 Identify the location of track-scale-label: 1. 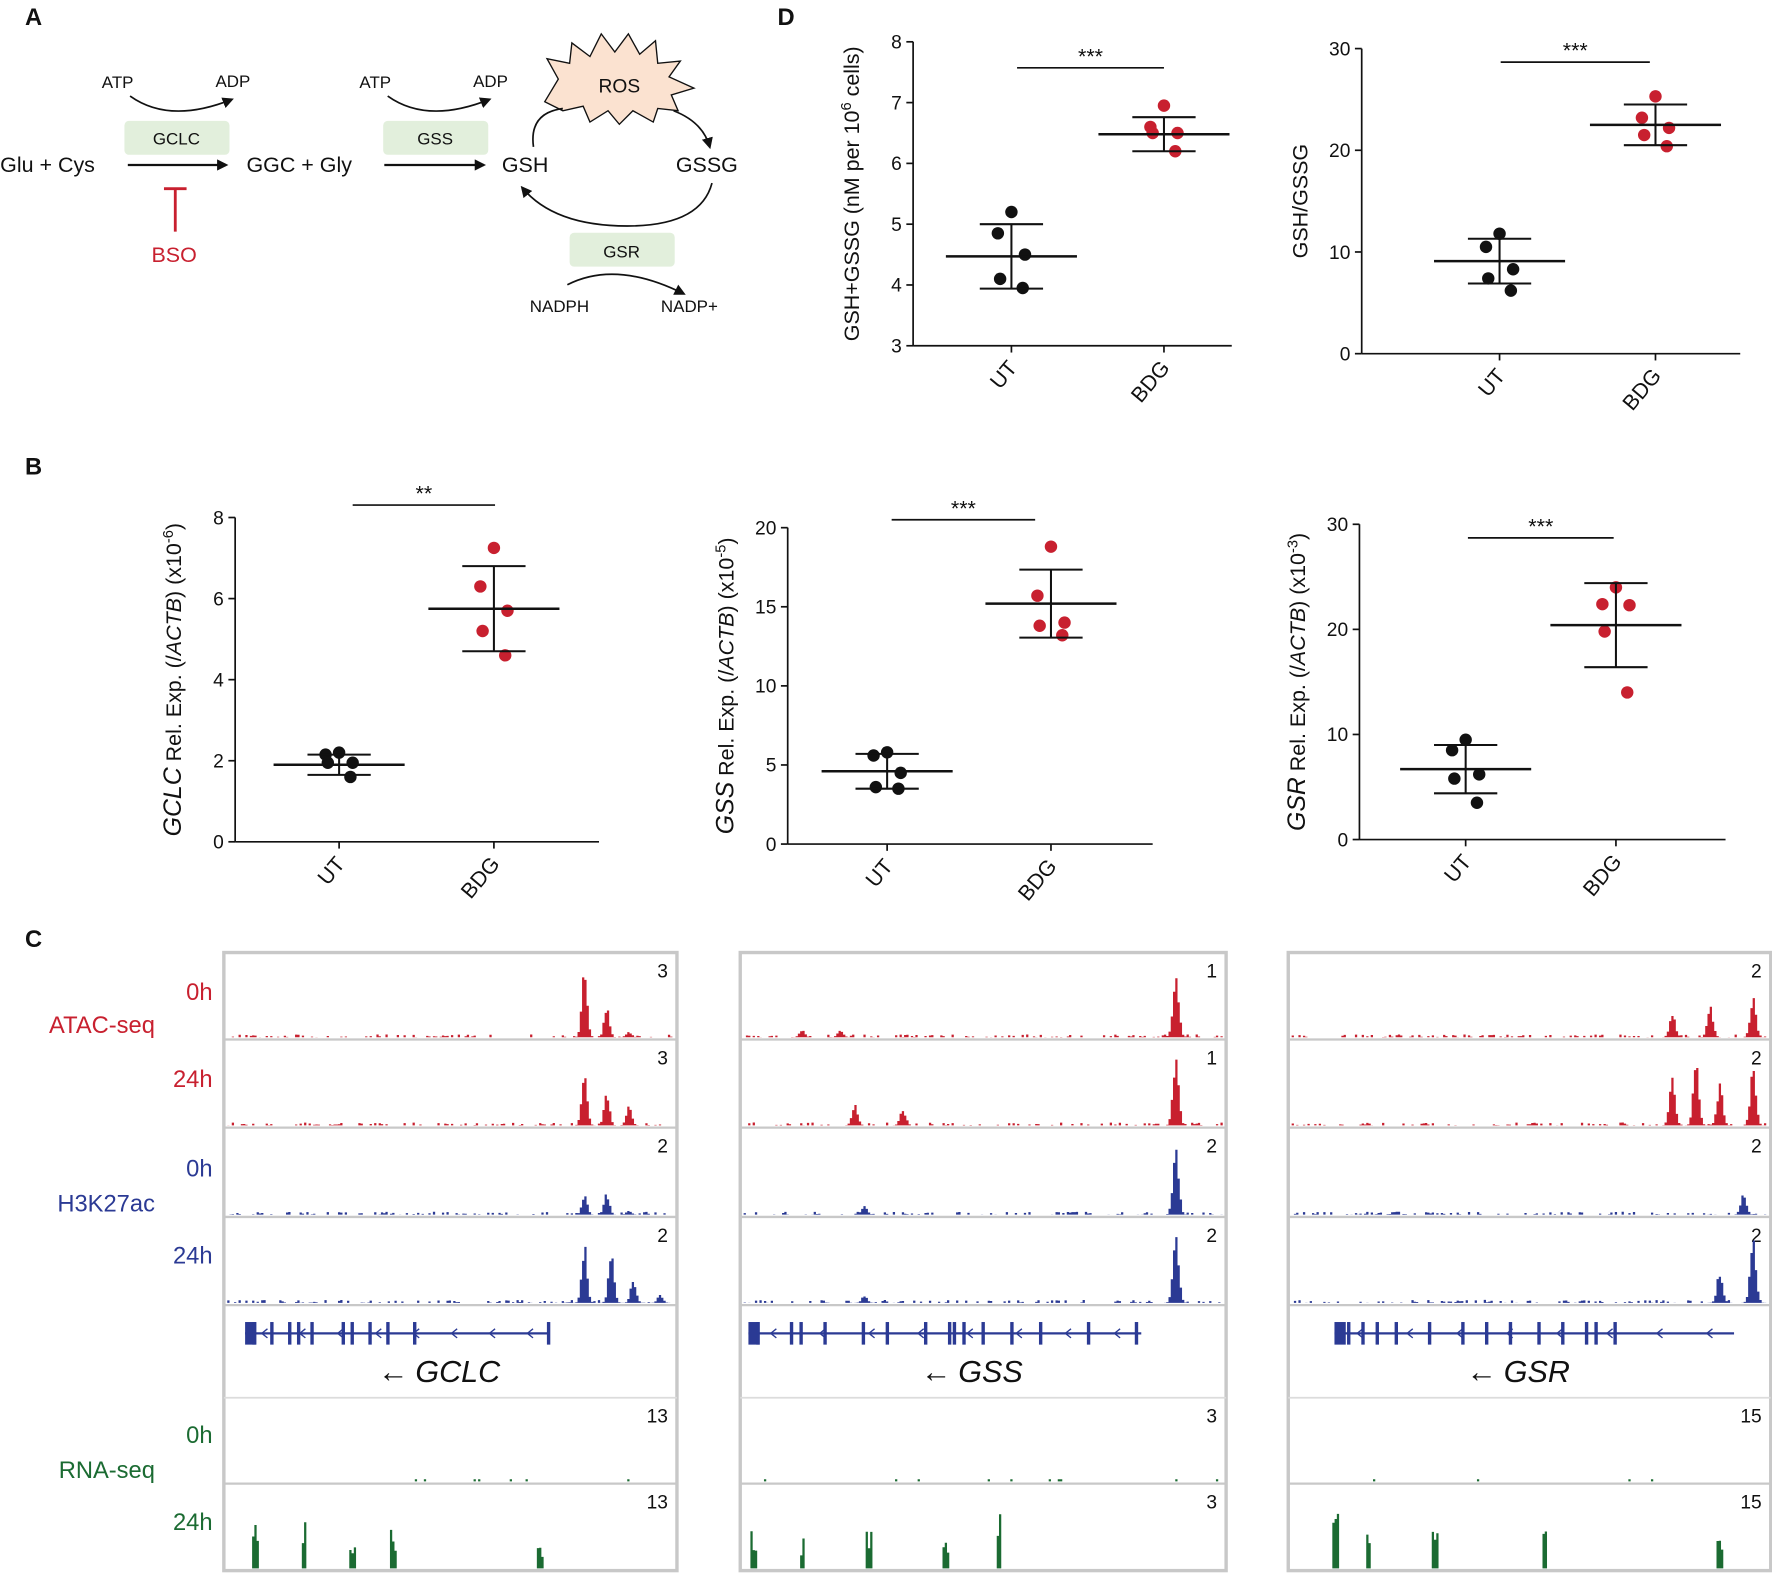
(1211, 971).